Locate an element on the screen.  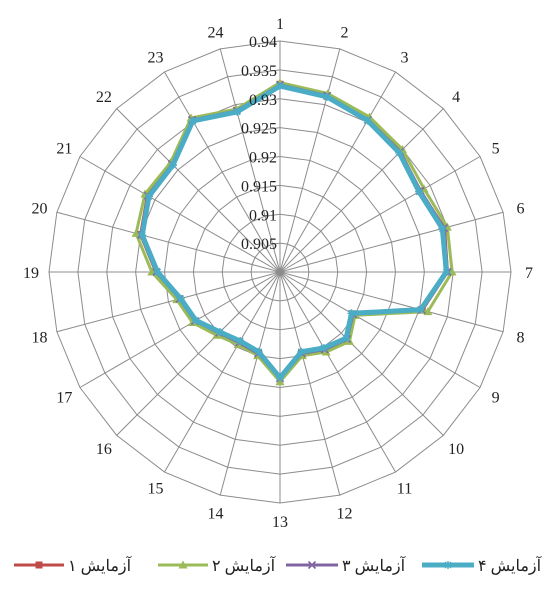
category-label: 16 is located at coordinates (104, 449).